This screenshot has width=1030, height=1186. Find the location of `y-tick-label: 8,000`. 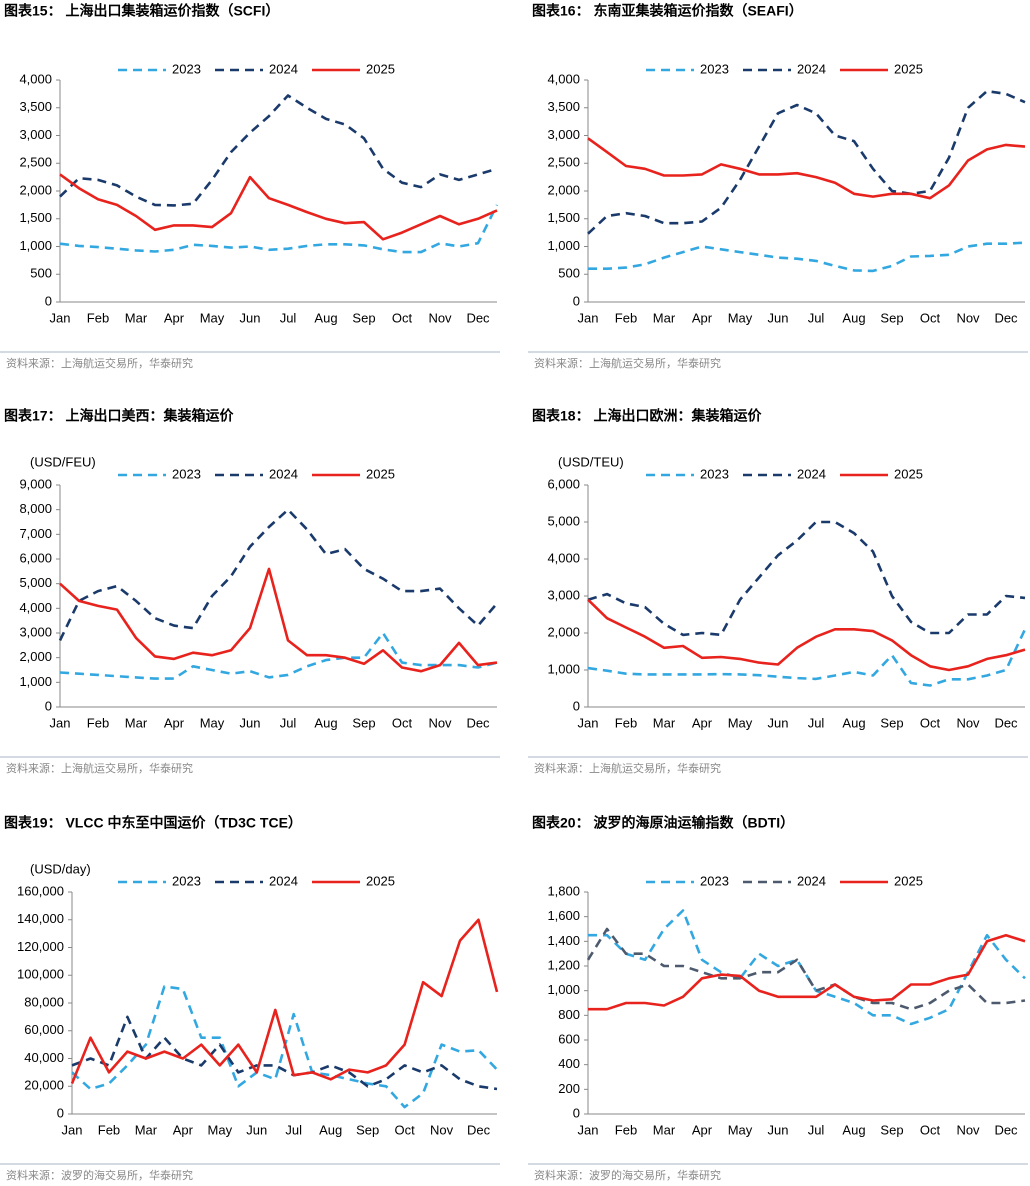

y-tick-label: 8,000 is located at coordinates (35, 508).